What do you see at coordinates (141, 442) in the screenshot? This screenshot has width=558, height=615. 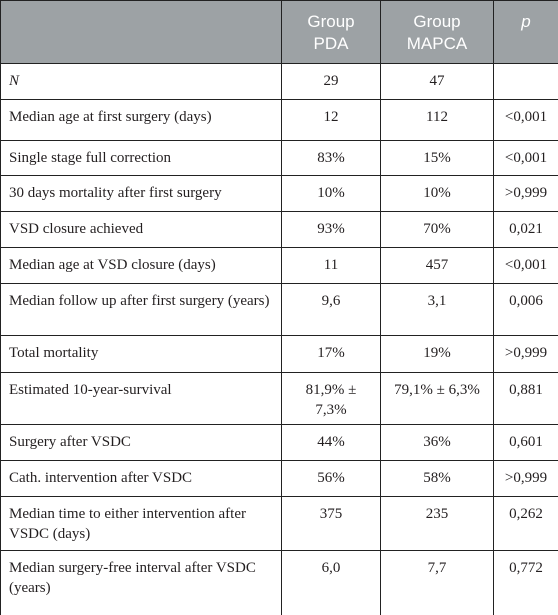 I see `row-label: Surgery after VSDC` at bounding box center [141, 442].